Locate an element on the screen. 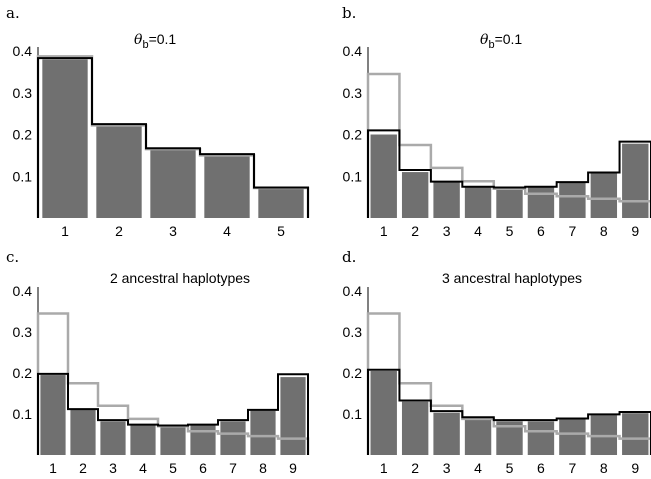  panel-label: b. is located at coordinates (349, 13).